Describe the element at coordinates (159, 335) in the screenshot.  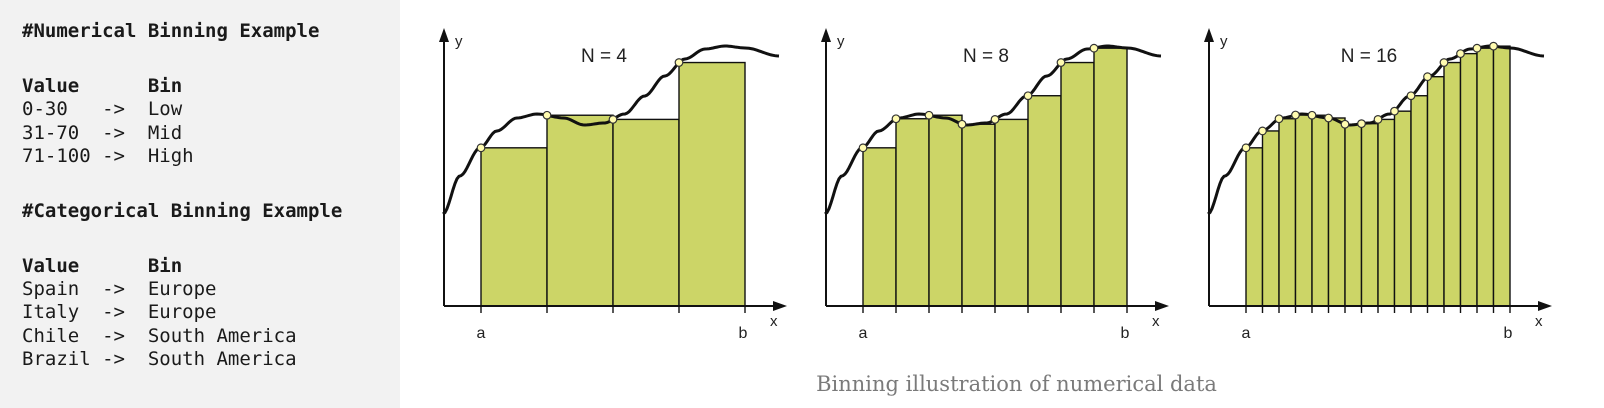
I see `categorical-row: Chile -> South America` at that location.